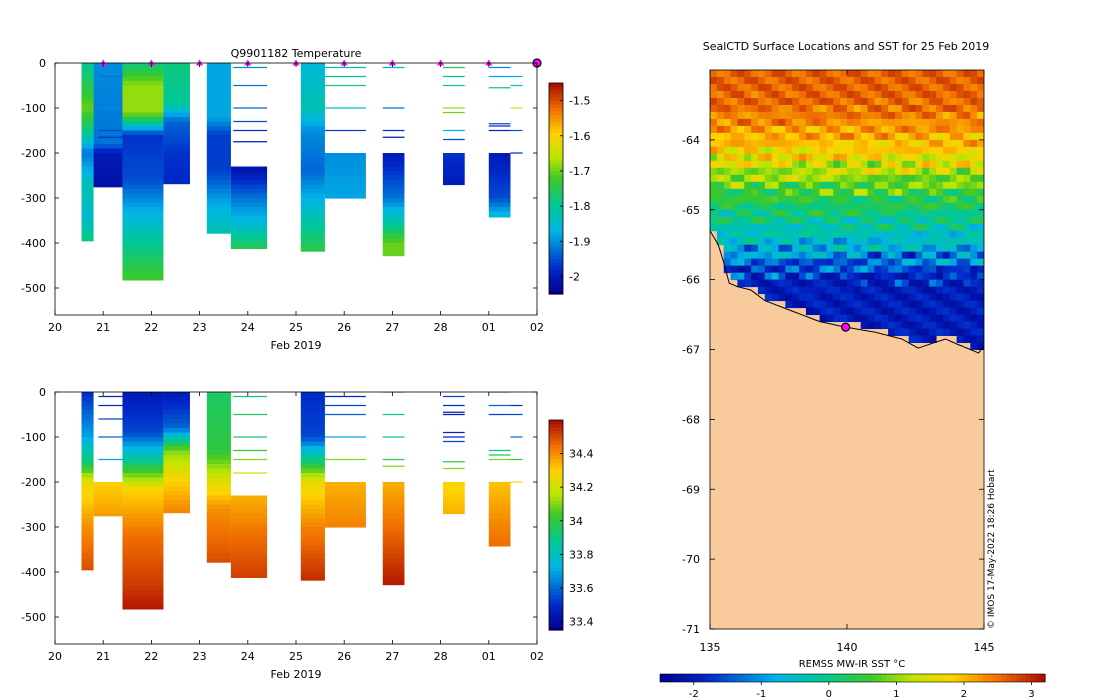 The height and width of the screenshot is (700, 1100). What do you see at coordinates (984, 647) in the screenshot?
I see `map-x-tick-label: 145` at bounding box center [984, 647].